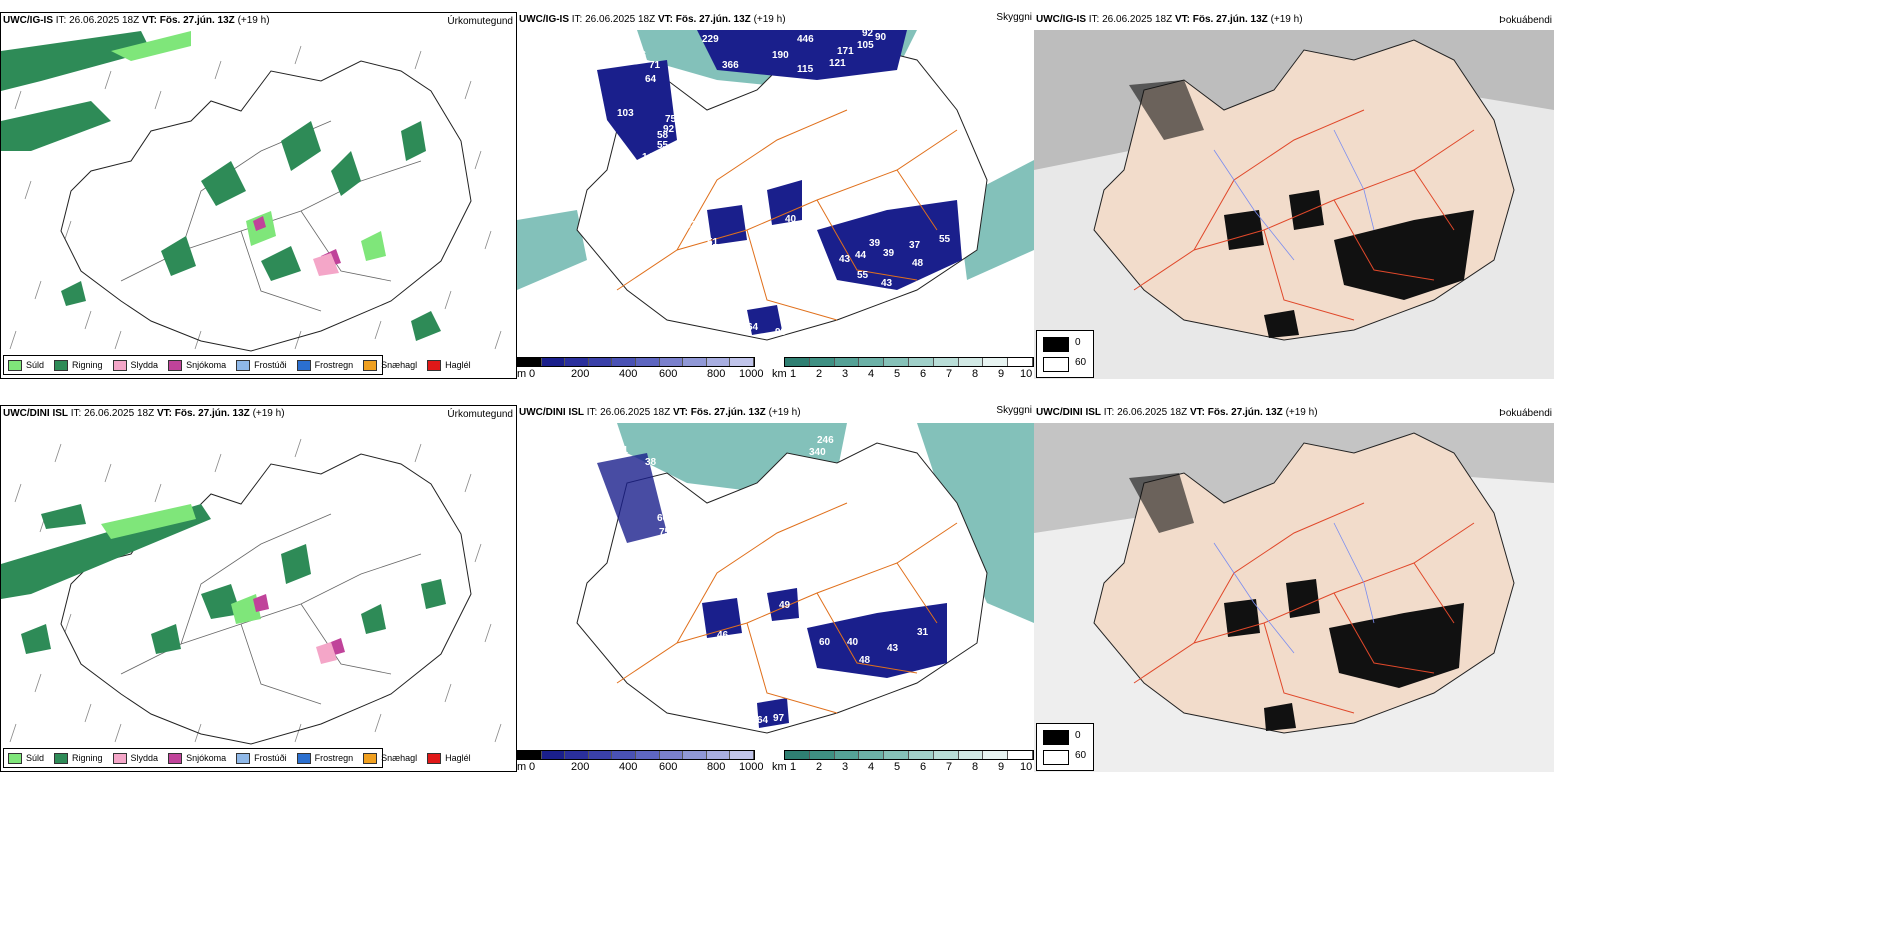 This screenshot has height=950, width=1900. What do you see at coordinates (779, 718) in the screenshot?
I see `cloud-base-label: 97` at bounding box center [779, 718].